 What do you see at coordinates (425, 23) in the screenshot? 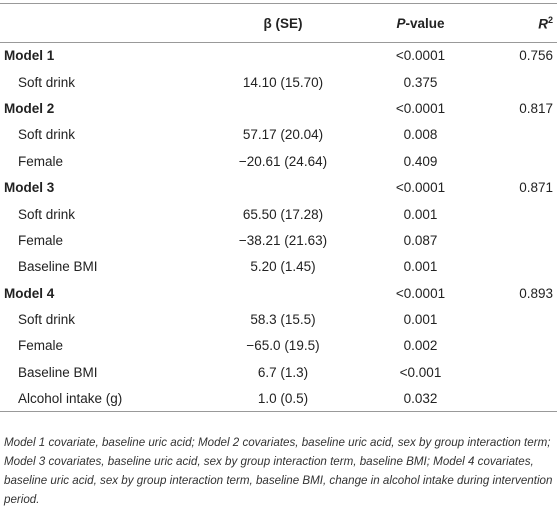
I see `header-text: -value` at bounding box center [425, 23].